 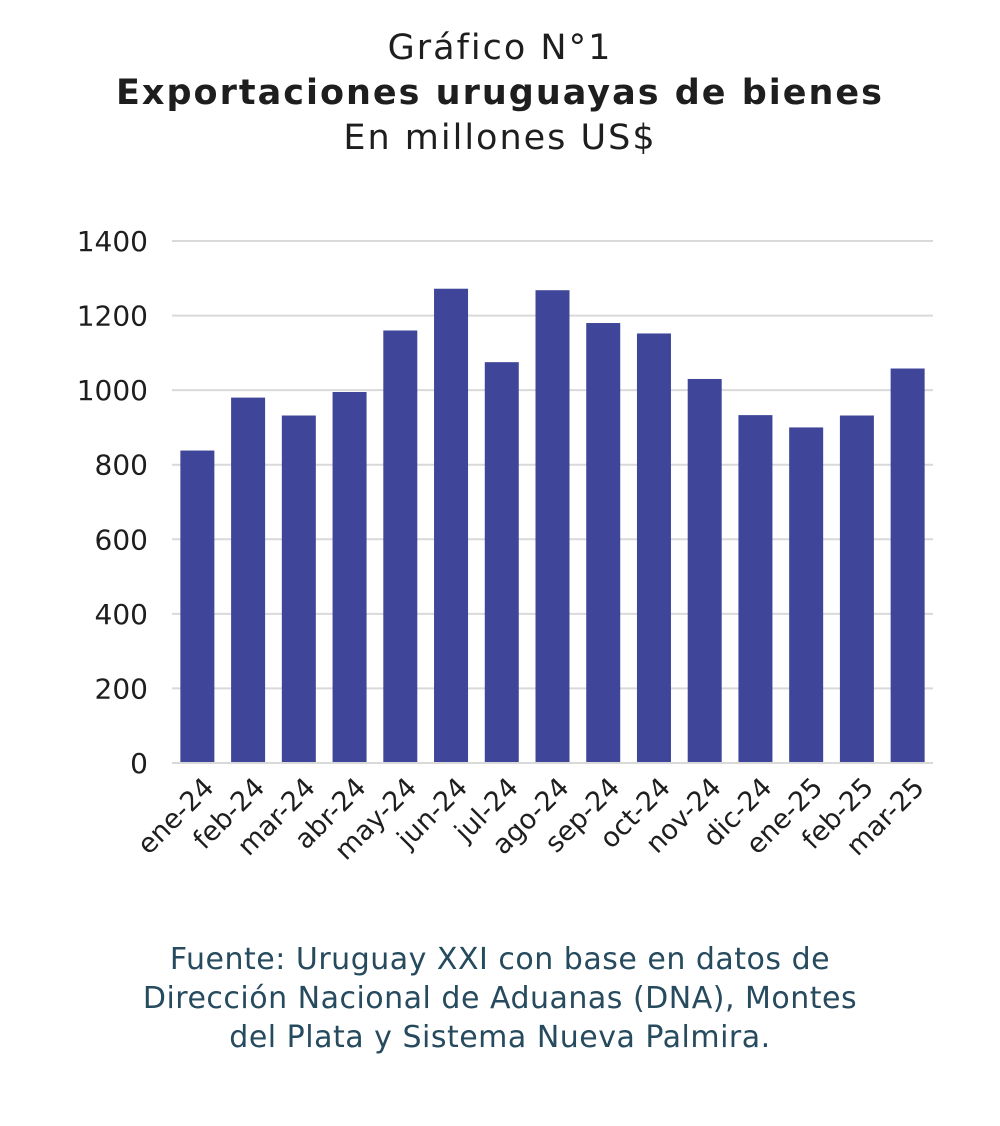 I want to click on chart-title: Exportaciones uruguayas de bienes, so click(x=500, y=93).